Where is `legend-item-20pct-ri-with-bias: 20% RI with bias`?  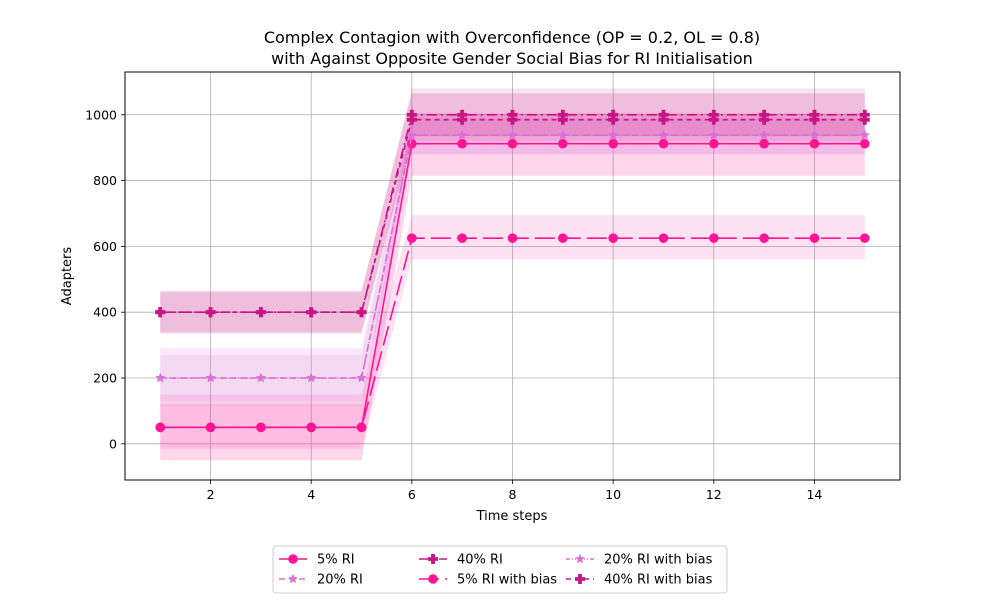 legend-item-20pct-ri-with-bias: 20% RI with bias is located at coordinates (639, 560).